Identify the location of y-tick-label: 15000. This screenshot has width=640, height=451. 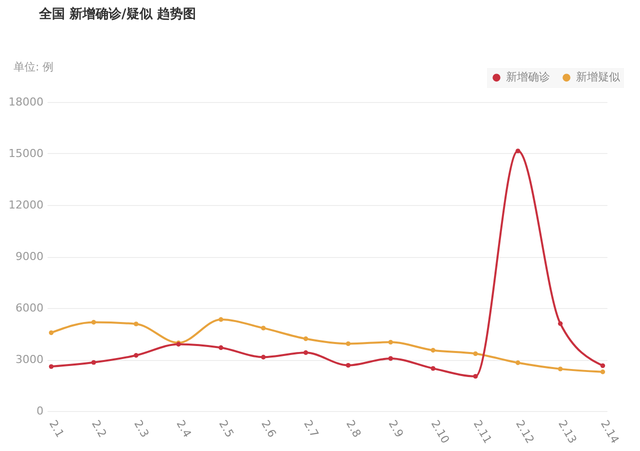
(26, 153).